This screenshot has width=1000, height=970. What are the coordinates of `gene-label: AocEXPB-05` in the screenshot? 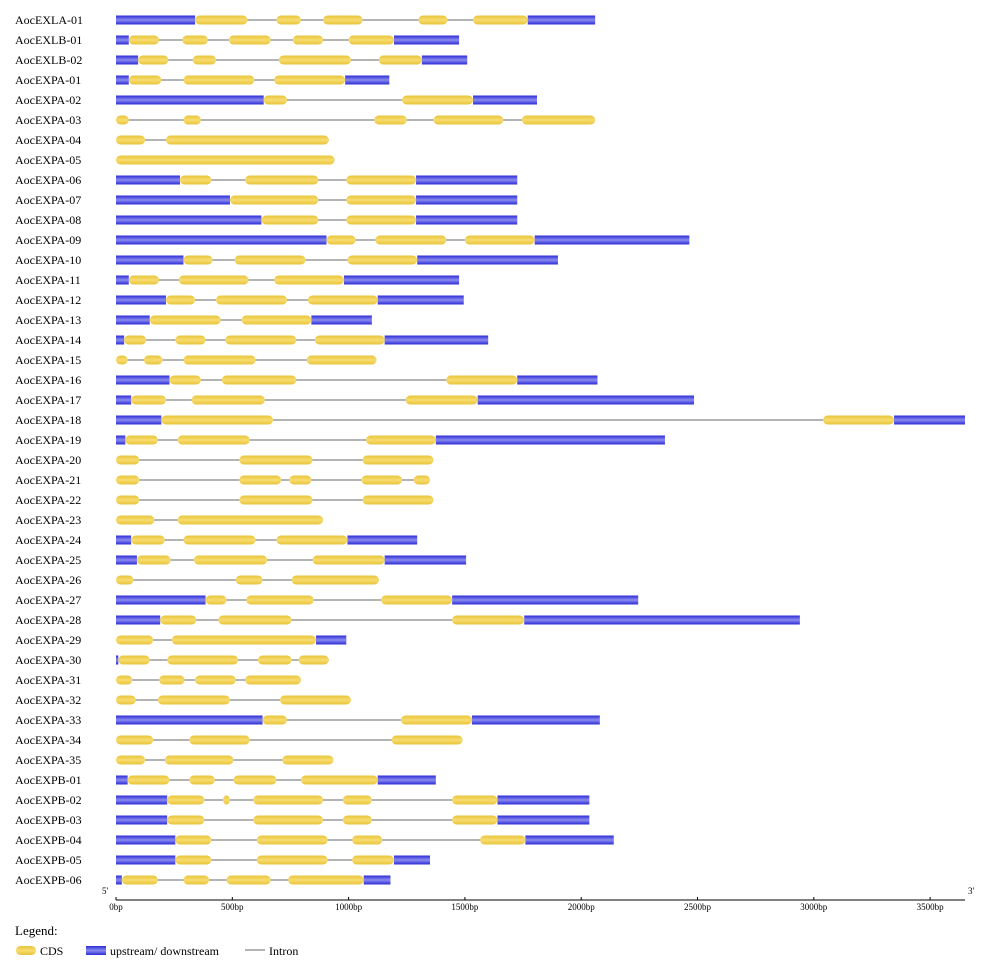 It's located at (48, 860).